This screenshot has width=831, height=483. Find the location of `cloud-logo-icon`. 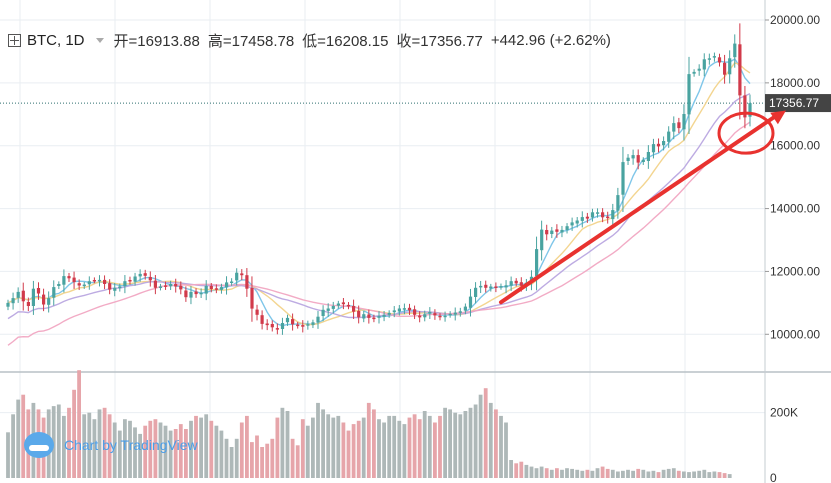

cloud-logo-icon is located at coordinates (39, 445).